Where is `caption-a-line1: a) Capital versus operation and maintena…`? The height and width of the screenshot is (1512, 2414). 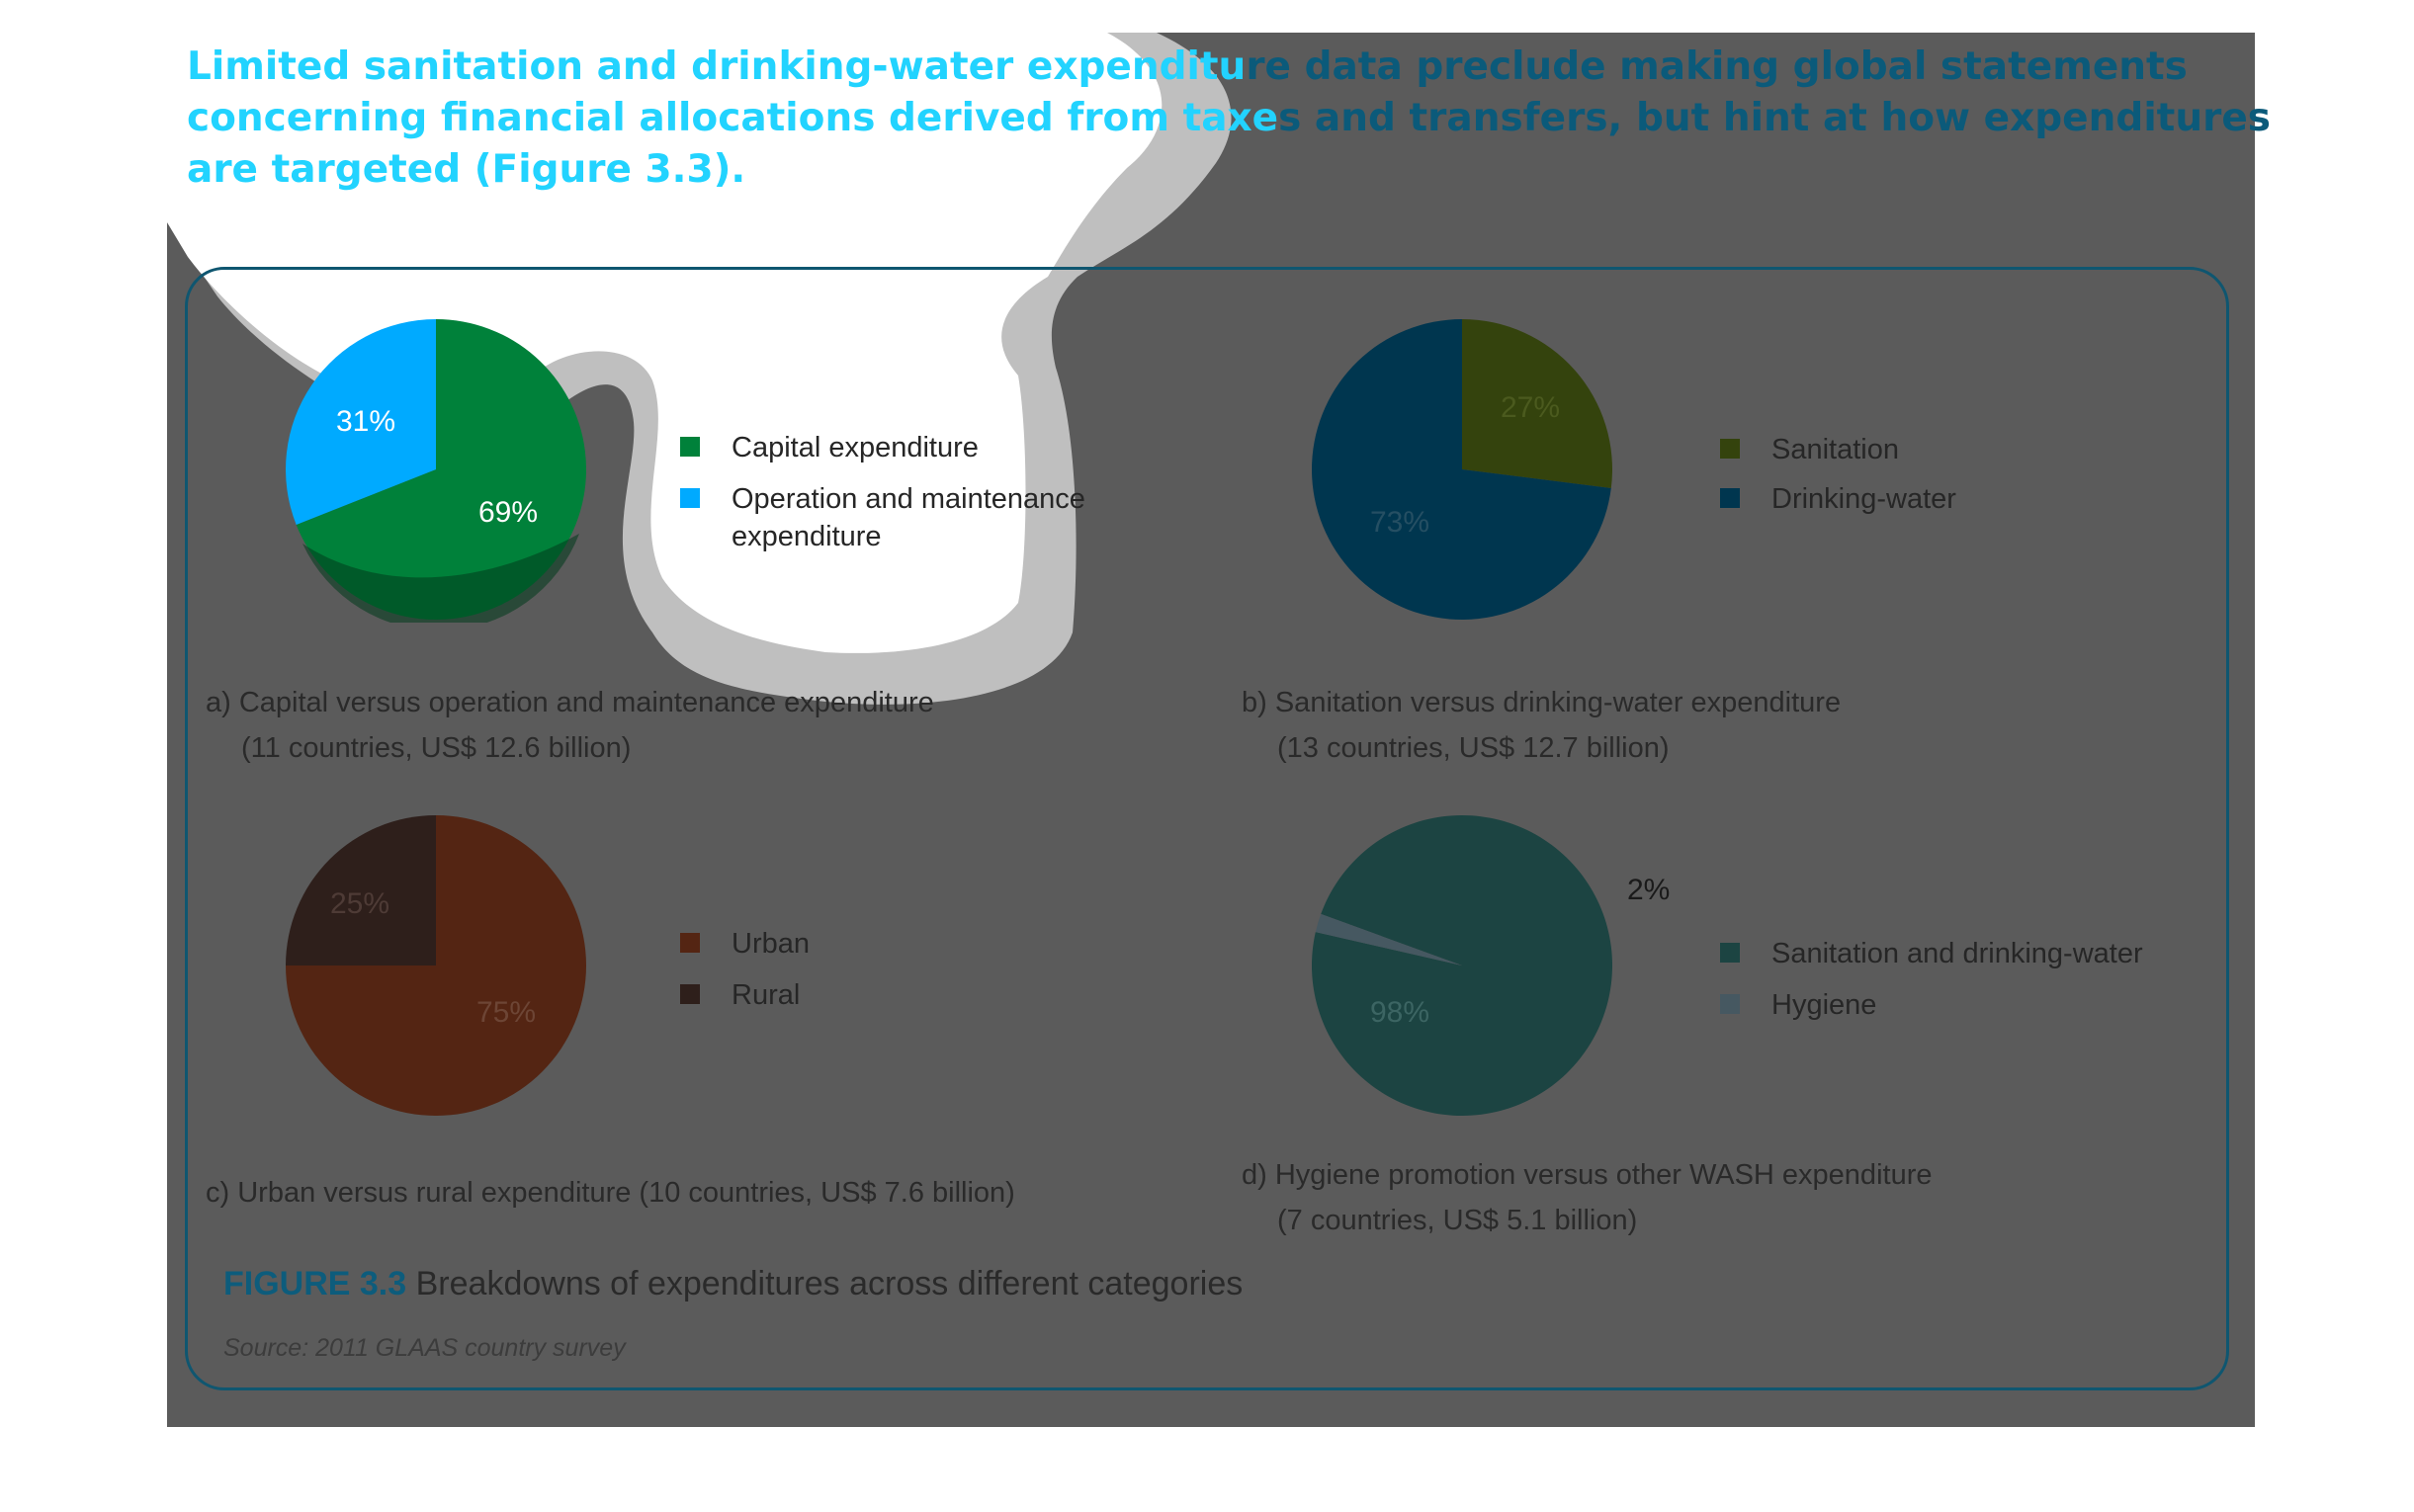 caption-a-line1: a) Capital versus operation and maintena… is located at coordinates (570, 702).